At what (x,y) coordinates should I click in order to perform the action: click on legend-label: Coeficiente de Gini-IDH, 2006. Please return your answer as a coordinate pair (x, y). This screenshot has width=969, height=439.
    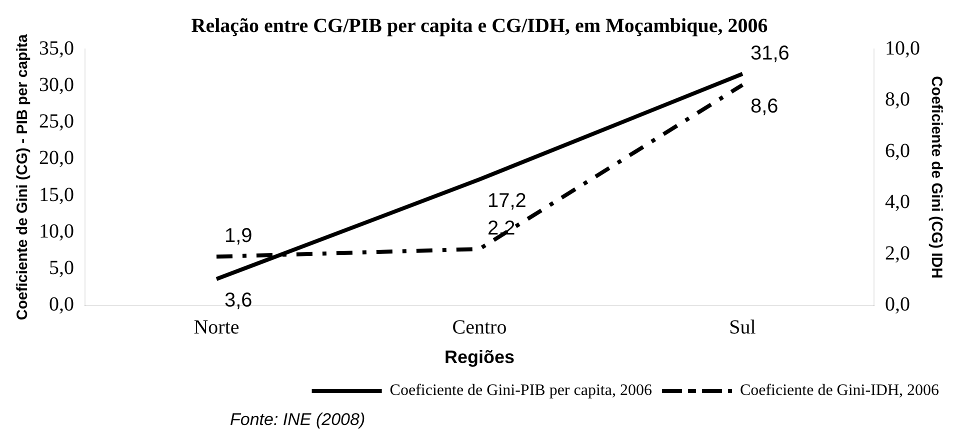
    Looking at the image, I should click on (840, 391).